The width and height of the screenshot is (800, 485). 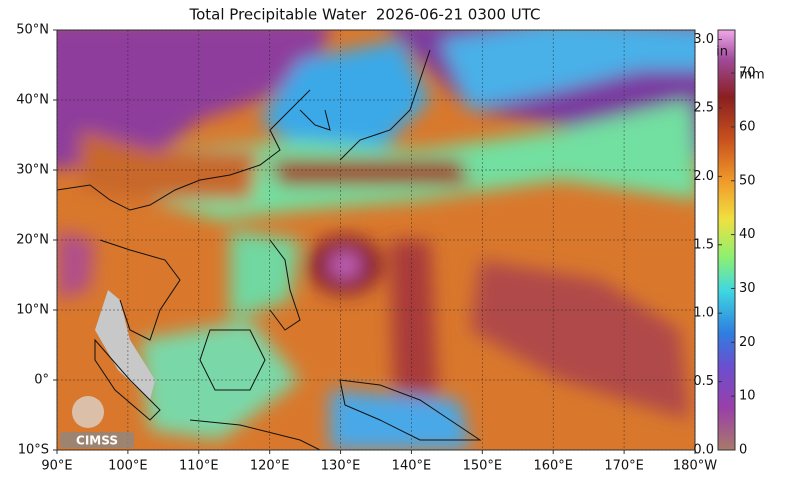 What do you see at coordinates (483, 466) in the screenshot?
I see `x-tick-label: 150°E` at bounding box center [483, 466].